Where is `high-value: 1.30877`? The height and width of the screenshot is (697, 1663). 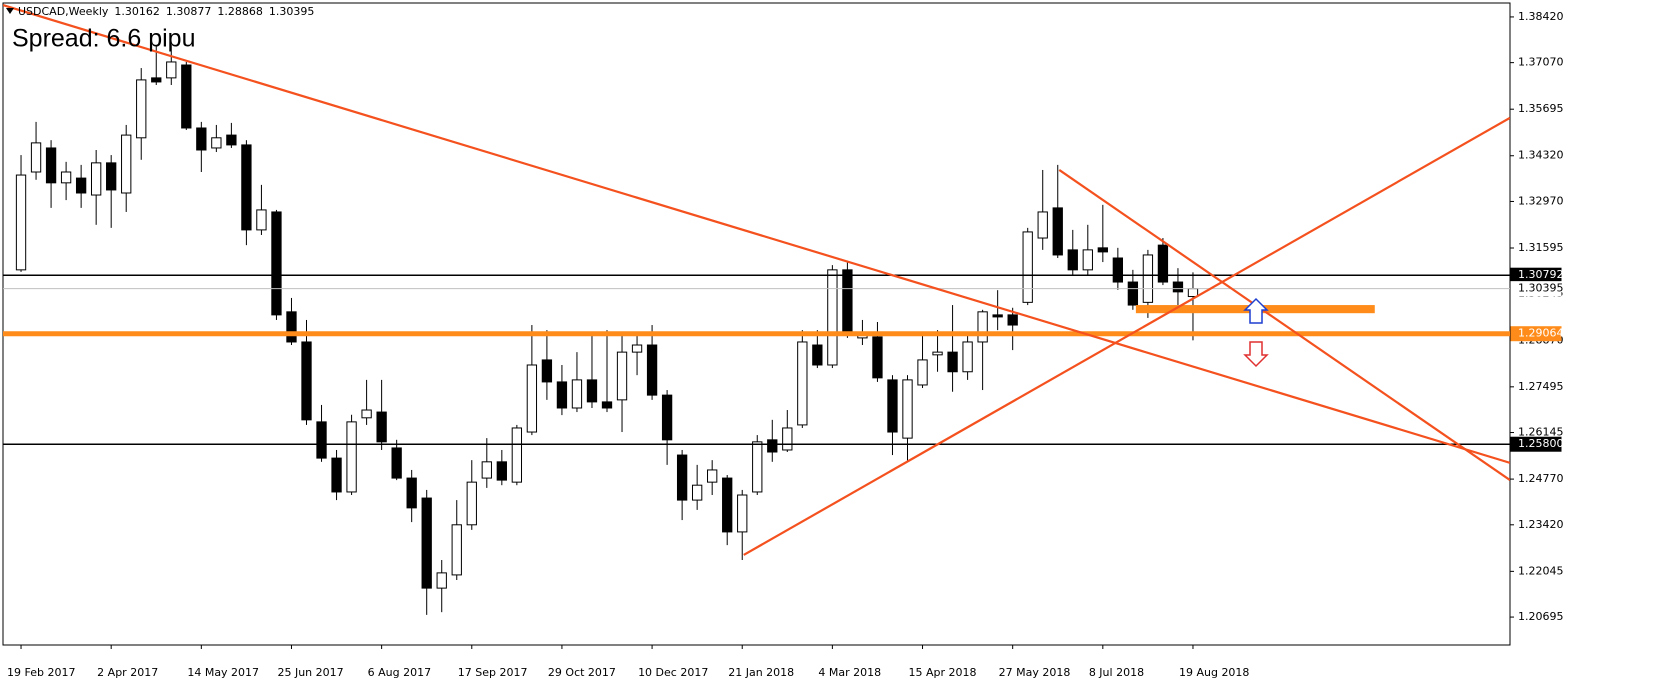
high-value: 1.30877 is located at coordinates (189, 11).